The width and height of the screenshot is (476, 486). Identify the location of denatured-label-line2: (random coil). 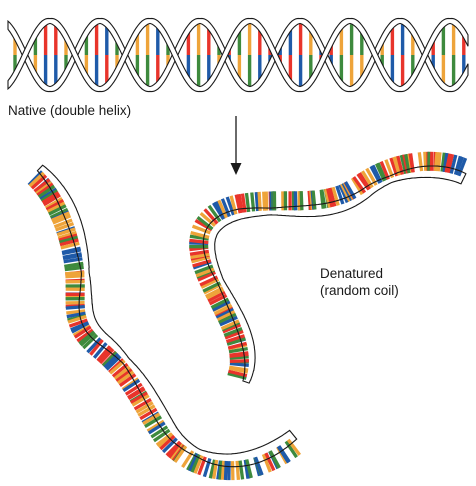
(359, 290).